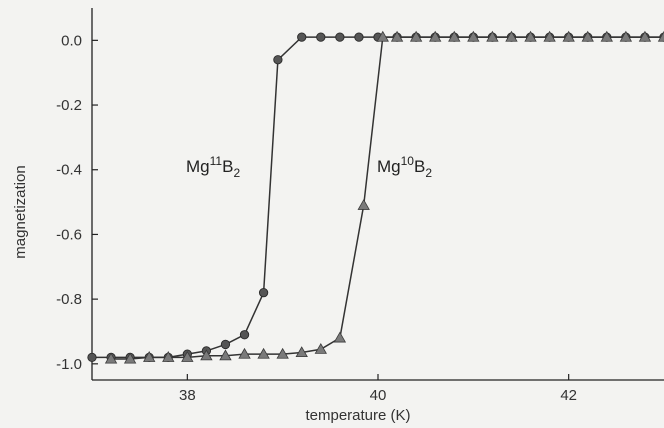 The image size is (664, 428). What do you see at coordinates (69, 299) in the screenshot?
I see `y-tick-label: -0.8` at bounding box center [69, 299].